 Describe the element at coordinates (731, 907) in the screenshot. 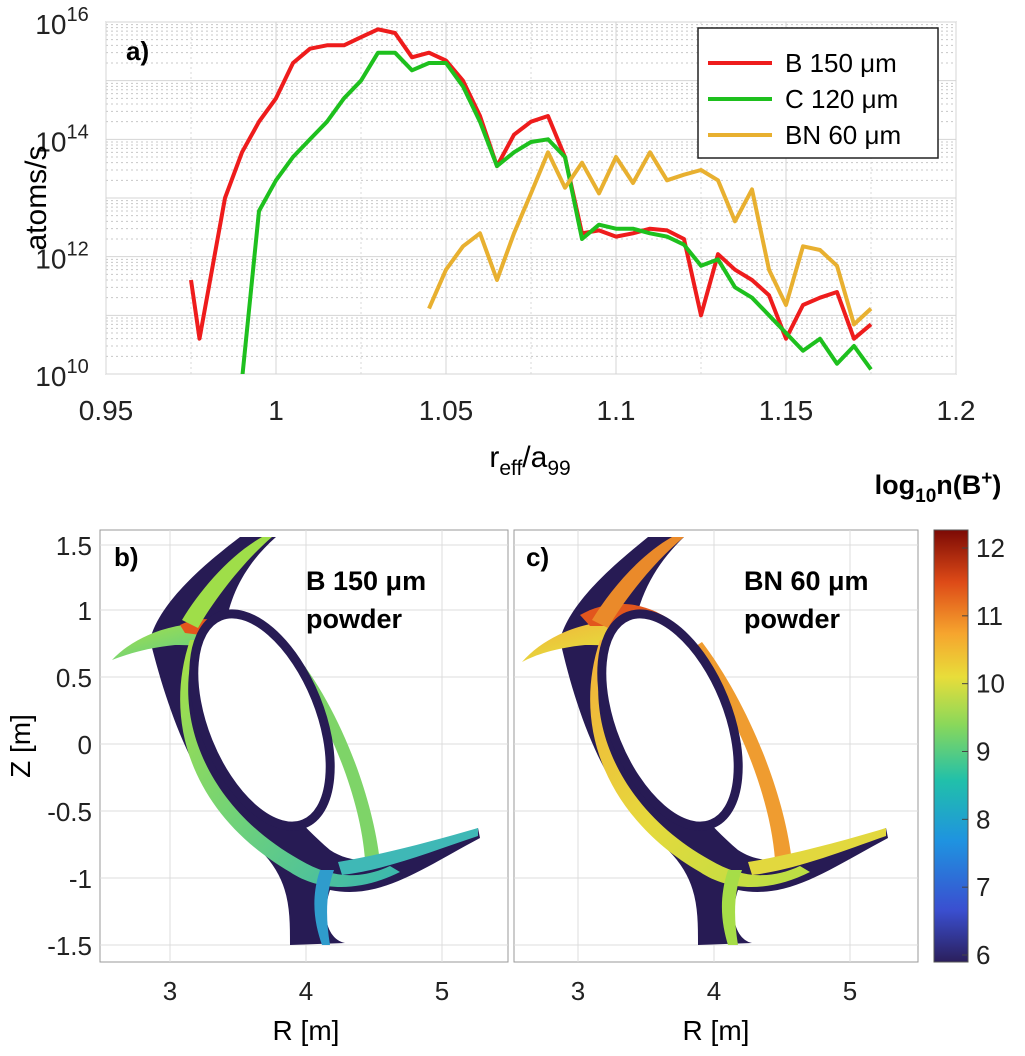

I see `lower-arm-c` at that location.